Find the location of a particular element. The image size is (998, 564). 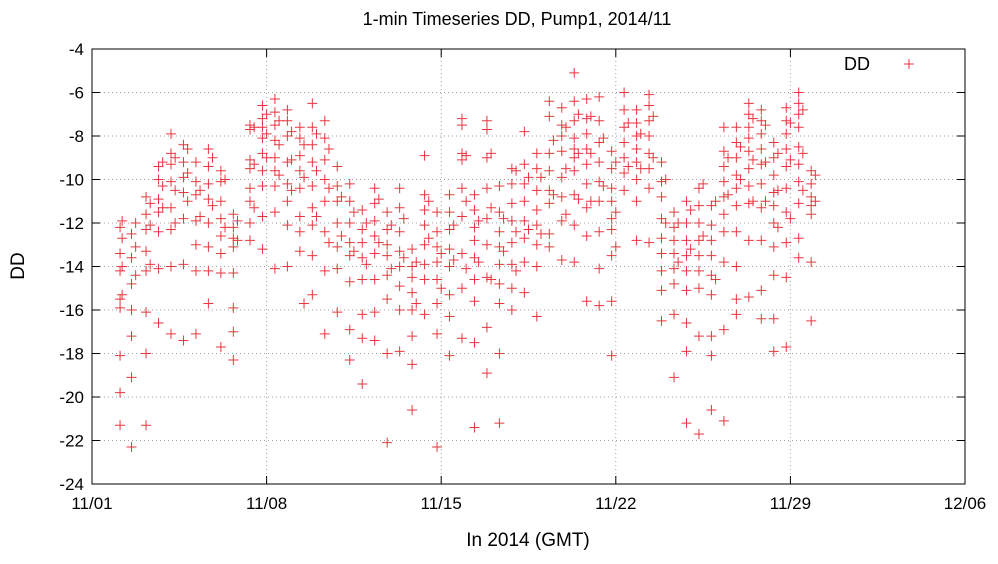

legend: DD is located at coordinates (879, 64).